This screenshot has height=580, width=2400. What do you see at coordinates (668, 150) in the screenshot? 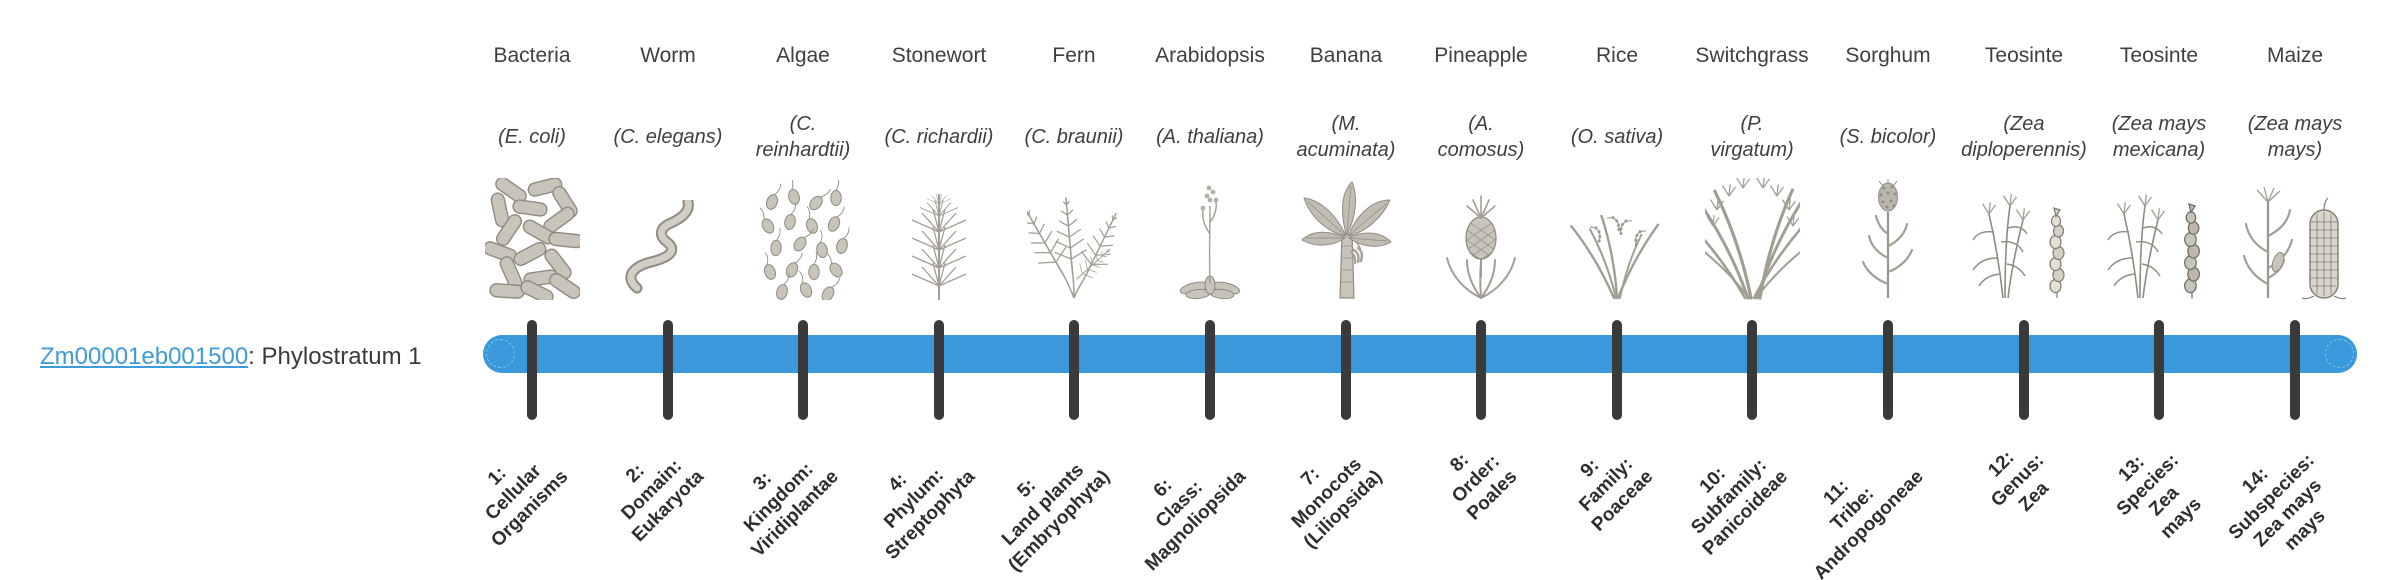
I see `organism-column-worm: Worm (C. elegans)` at bounding box center [668, 150].